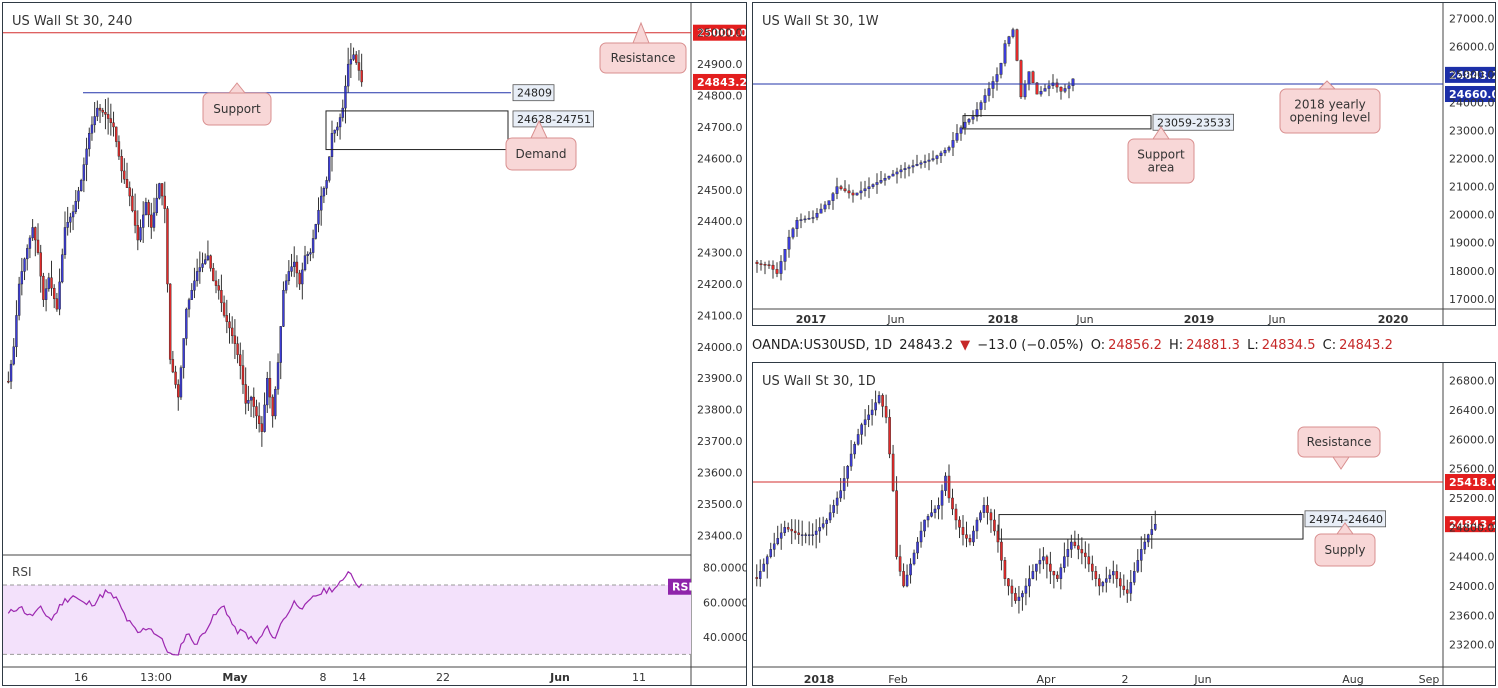 The width and height of the screenshot is (1498, 688). Describe the element at coordinates (720, 535) in the screenshot. I see `price-tick: 23400.0` at that location.